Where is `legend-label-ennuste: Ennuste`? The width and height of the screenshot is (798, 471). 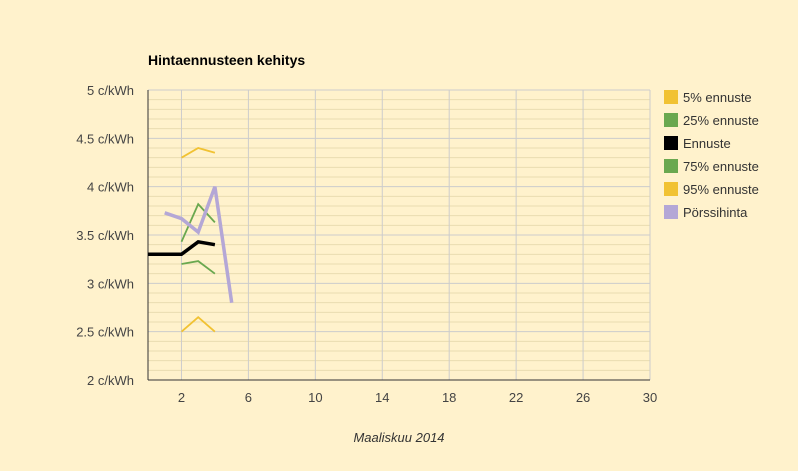
legend-label-ennuste: Ennuste is located at coordinates (707, 143).